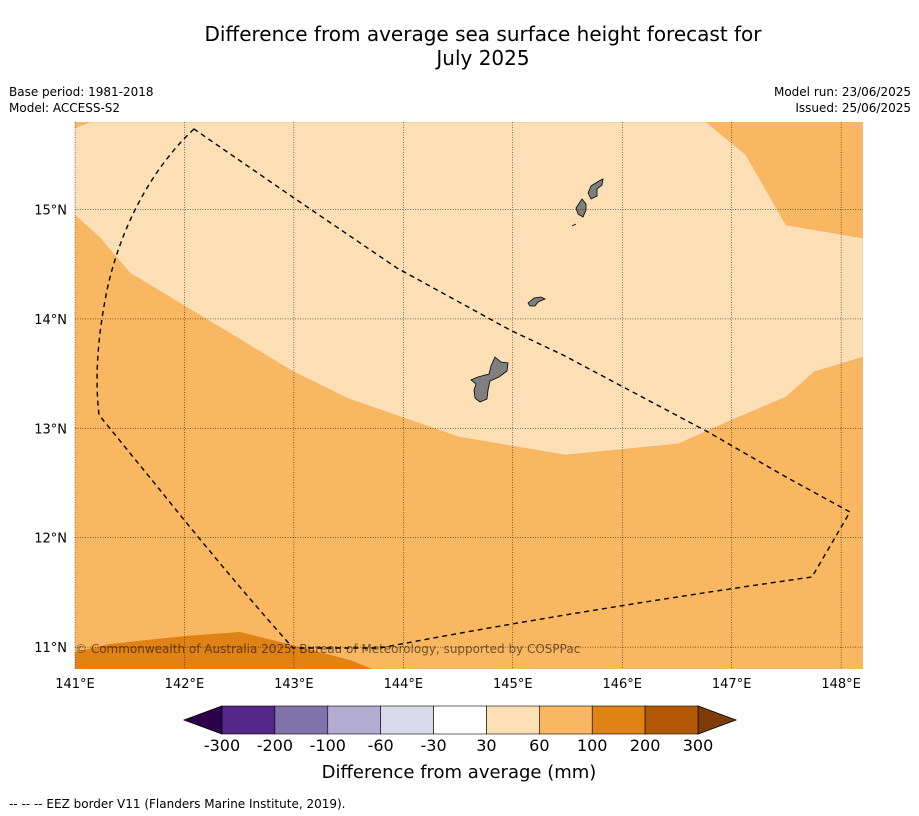 The height and width of the screenshot is (816, 919). What do you see at coordinates (185, 684) in the screenshot?
I see `lon-tick-label: 142°E` at bounding box center [185, 684].